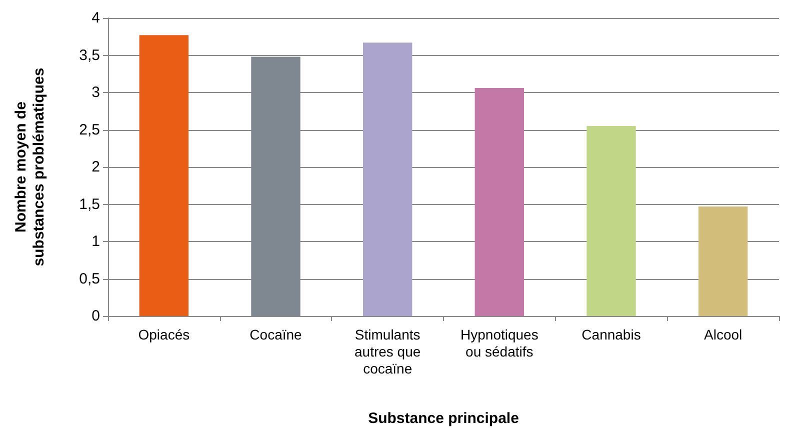 This screenshot has height=435, width=787. Describe the element at coordinates (499, 343) in the screenshot. I see `x-tick-label: Hypnotiques ou sédatifs` at that location.